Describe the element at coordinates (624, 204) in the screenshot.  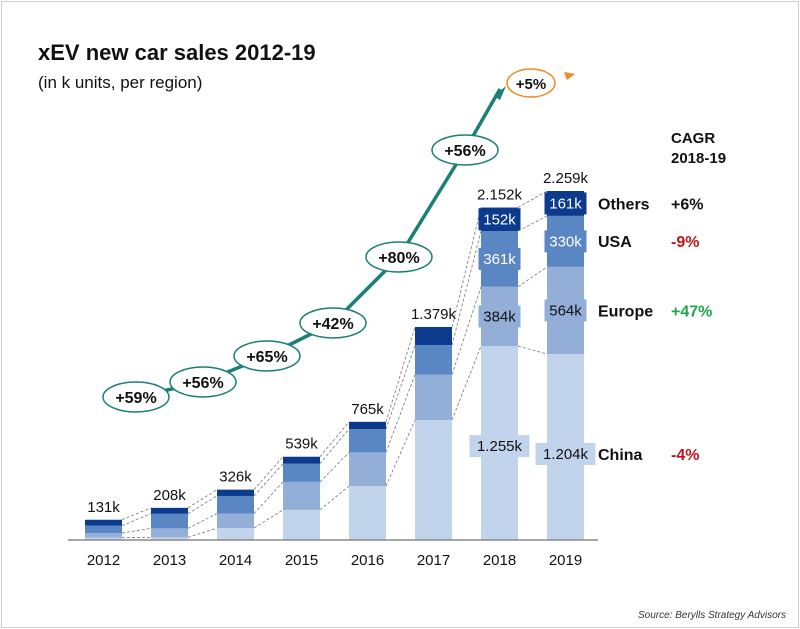
I see `legend-label-others: Others` at that location.